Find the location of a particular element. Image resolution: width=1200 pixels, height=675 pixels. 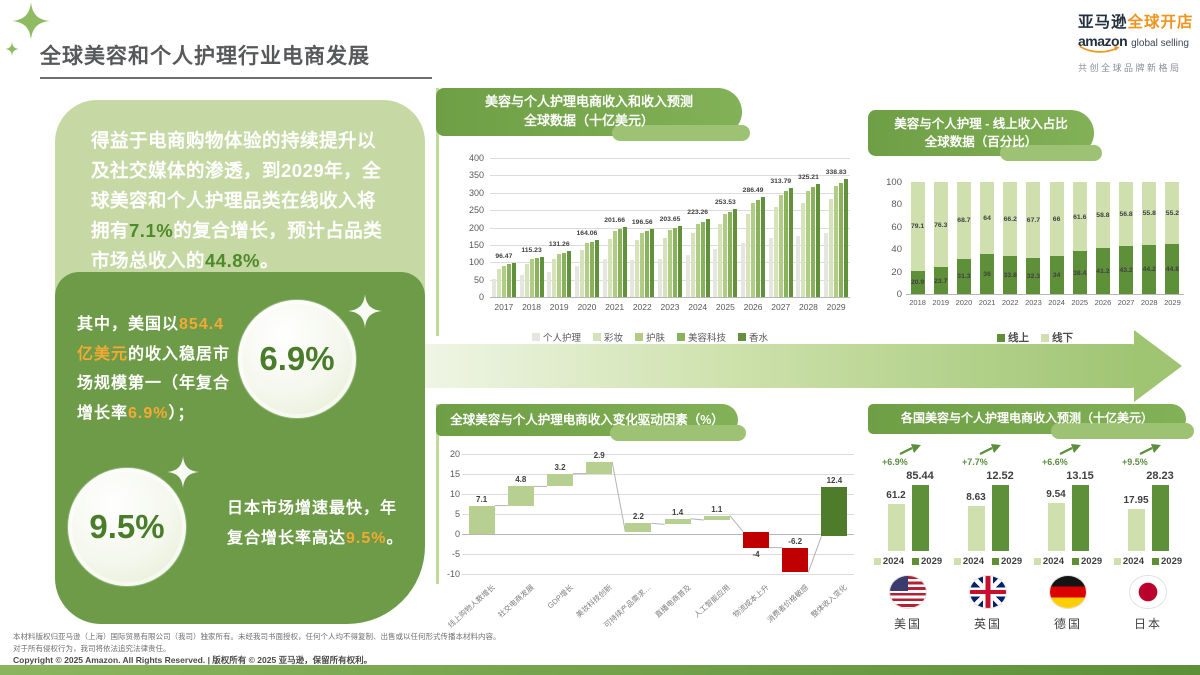

waterfall-value-label: 7.1 is located at coordinates (482, 499).